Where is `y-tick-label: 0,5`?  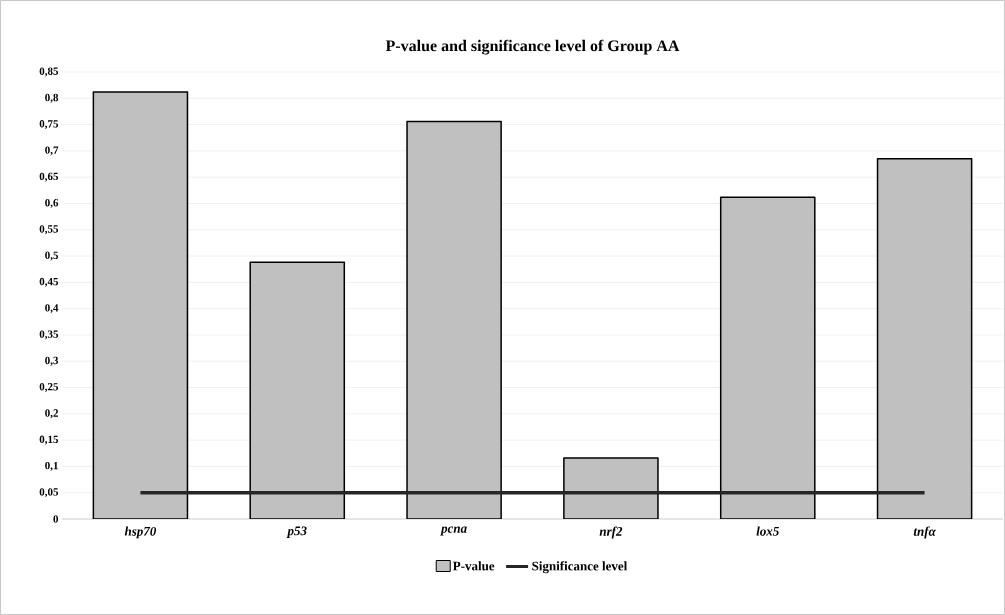 y-tick-label: 0,5 is located at coordinates (52, 256).